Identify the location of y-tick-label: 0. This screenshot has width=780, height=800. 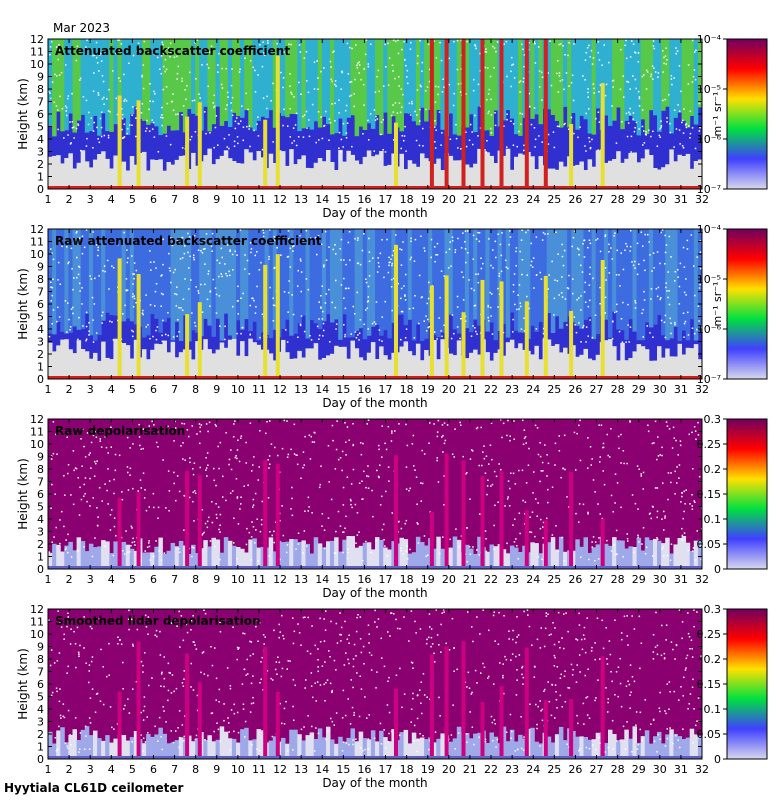
(40, 189).